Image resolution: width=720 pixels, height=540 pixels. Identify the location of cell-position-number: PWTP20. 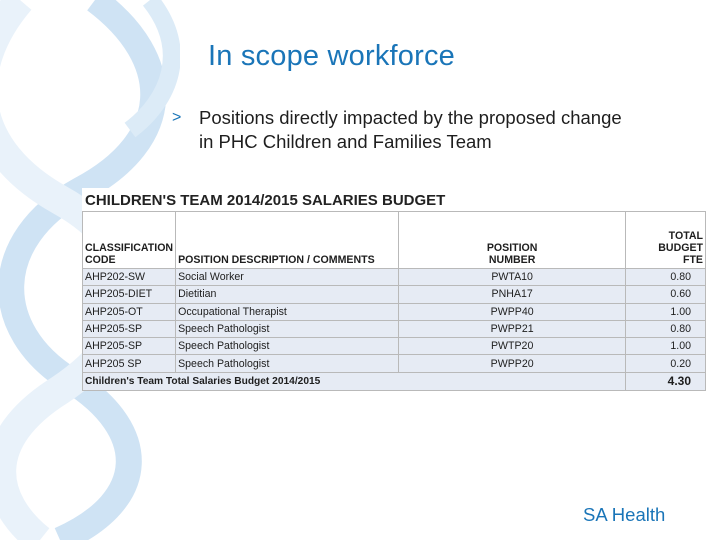
(512, 346).